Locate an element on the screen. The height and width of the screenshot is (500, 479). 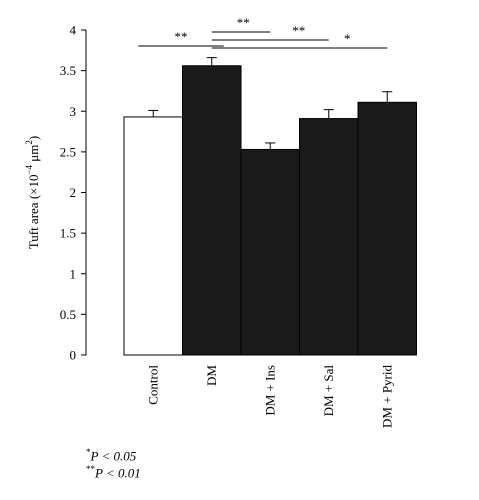
legend-one-star-text: P < 0.05 is located at coordinates (113, 456).